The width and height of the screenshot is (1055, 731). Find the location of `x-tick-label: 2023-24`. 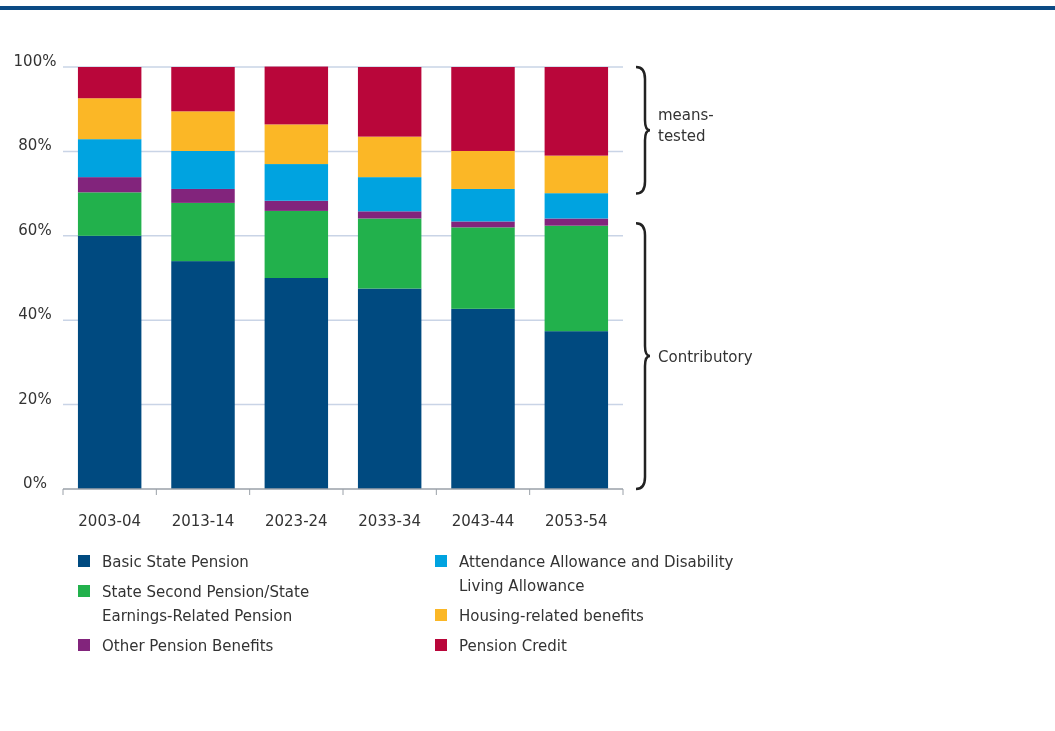

x-tick-label: 2023-24 is located at coordinates (296, 521).